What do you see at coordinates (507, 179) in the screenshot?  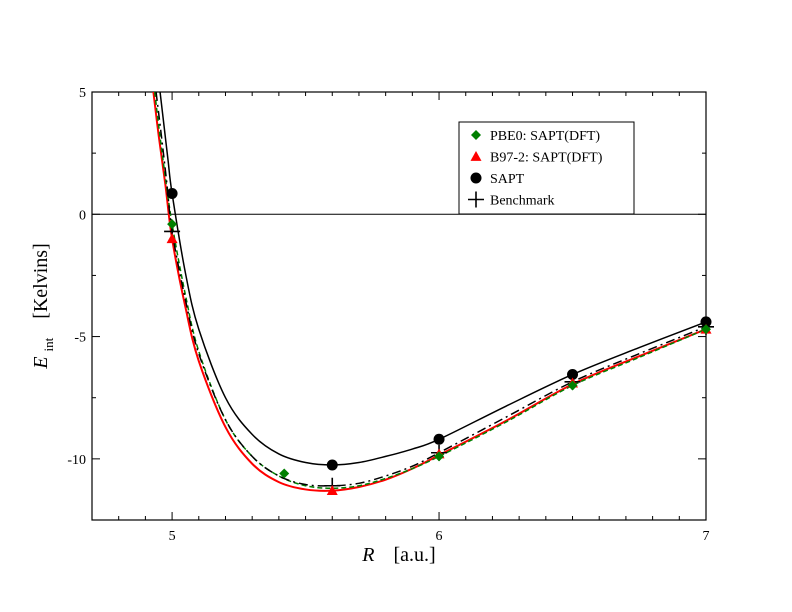 I see `legend-label-sapt: SAPT` at bounding box center [507, 179].